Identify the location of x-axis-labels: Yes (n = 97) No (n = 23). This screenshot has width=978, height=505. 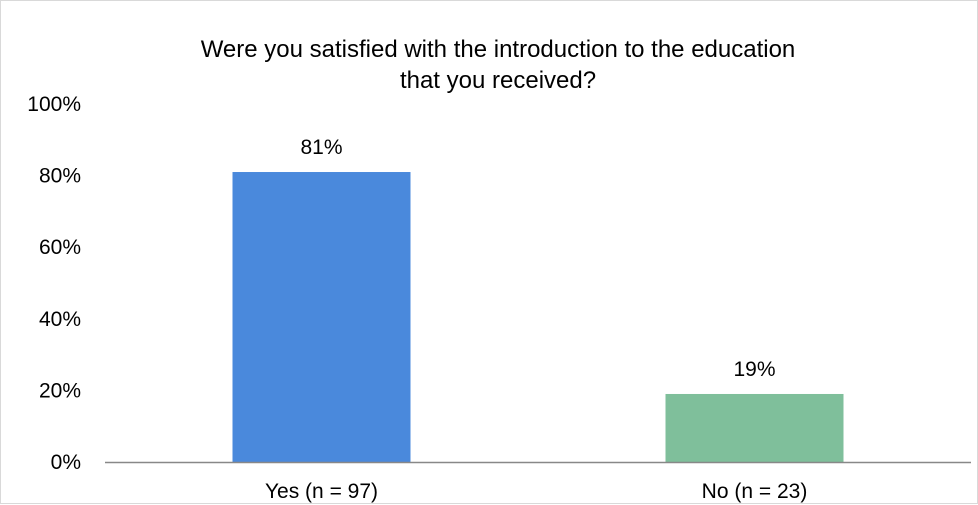
(536, 491).